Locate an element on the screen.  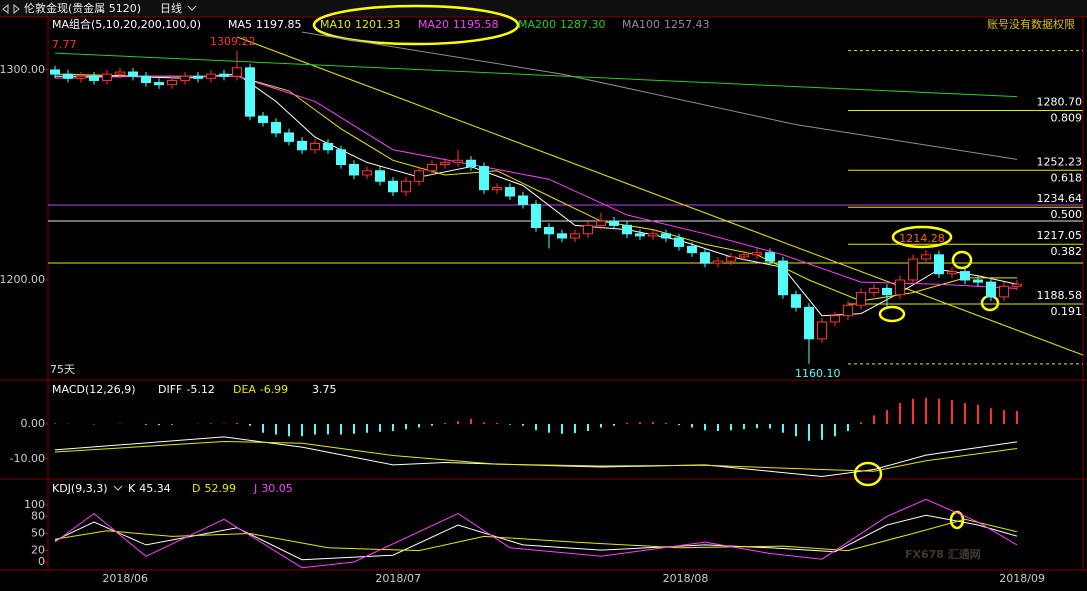
fib-ratio: 0.809 is located at coordinates (1067, 117).